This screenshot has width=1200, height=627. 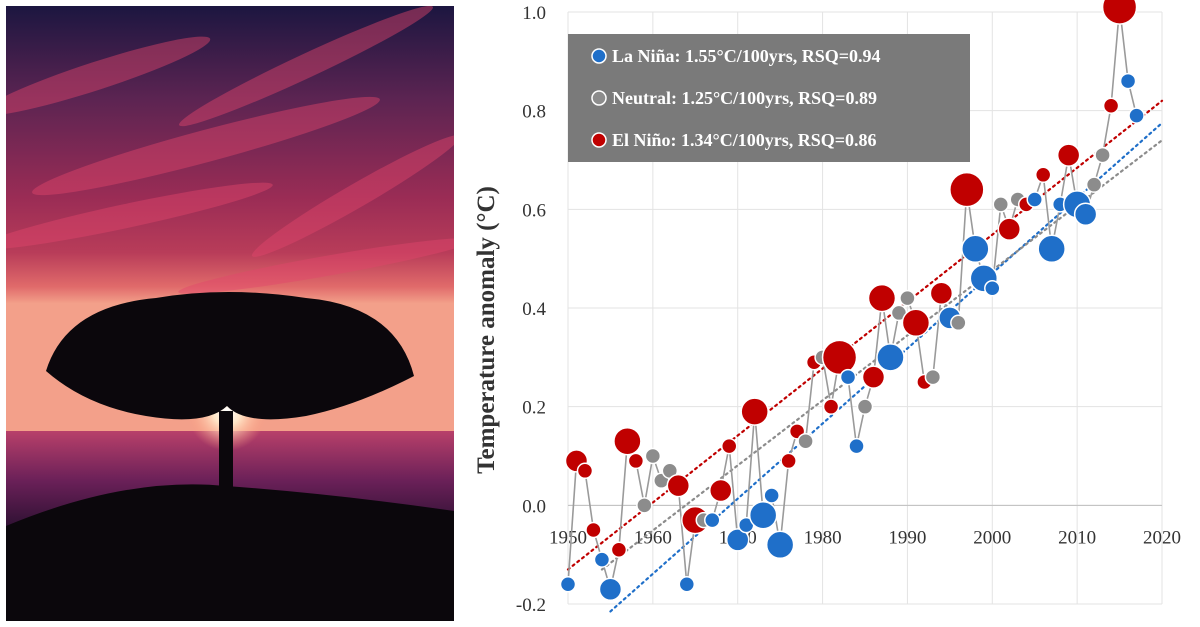 What do you see at coordinates (599, 140) in the screenshot?
I see `legend-marker-el-nino` at bounding box center [599, 140].